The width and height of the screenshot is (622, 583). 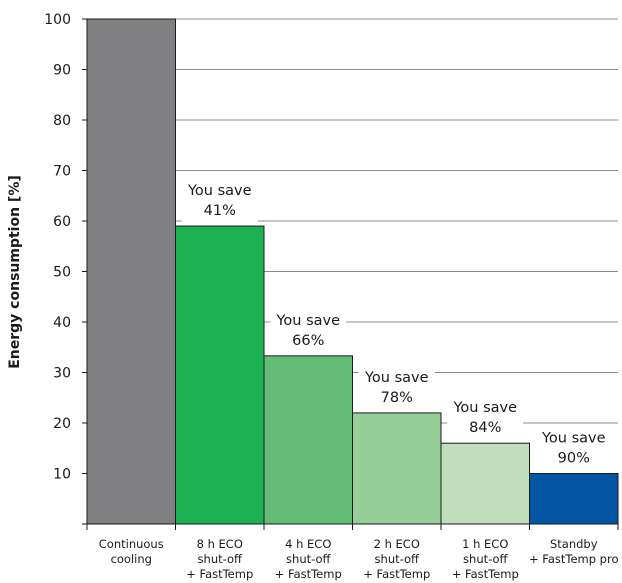 What do you see at coordinates (62, 222) in the screenshot?
I see `y-tick-label: 60` at bounding box center [62, 222].